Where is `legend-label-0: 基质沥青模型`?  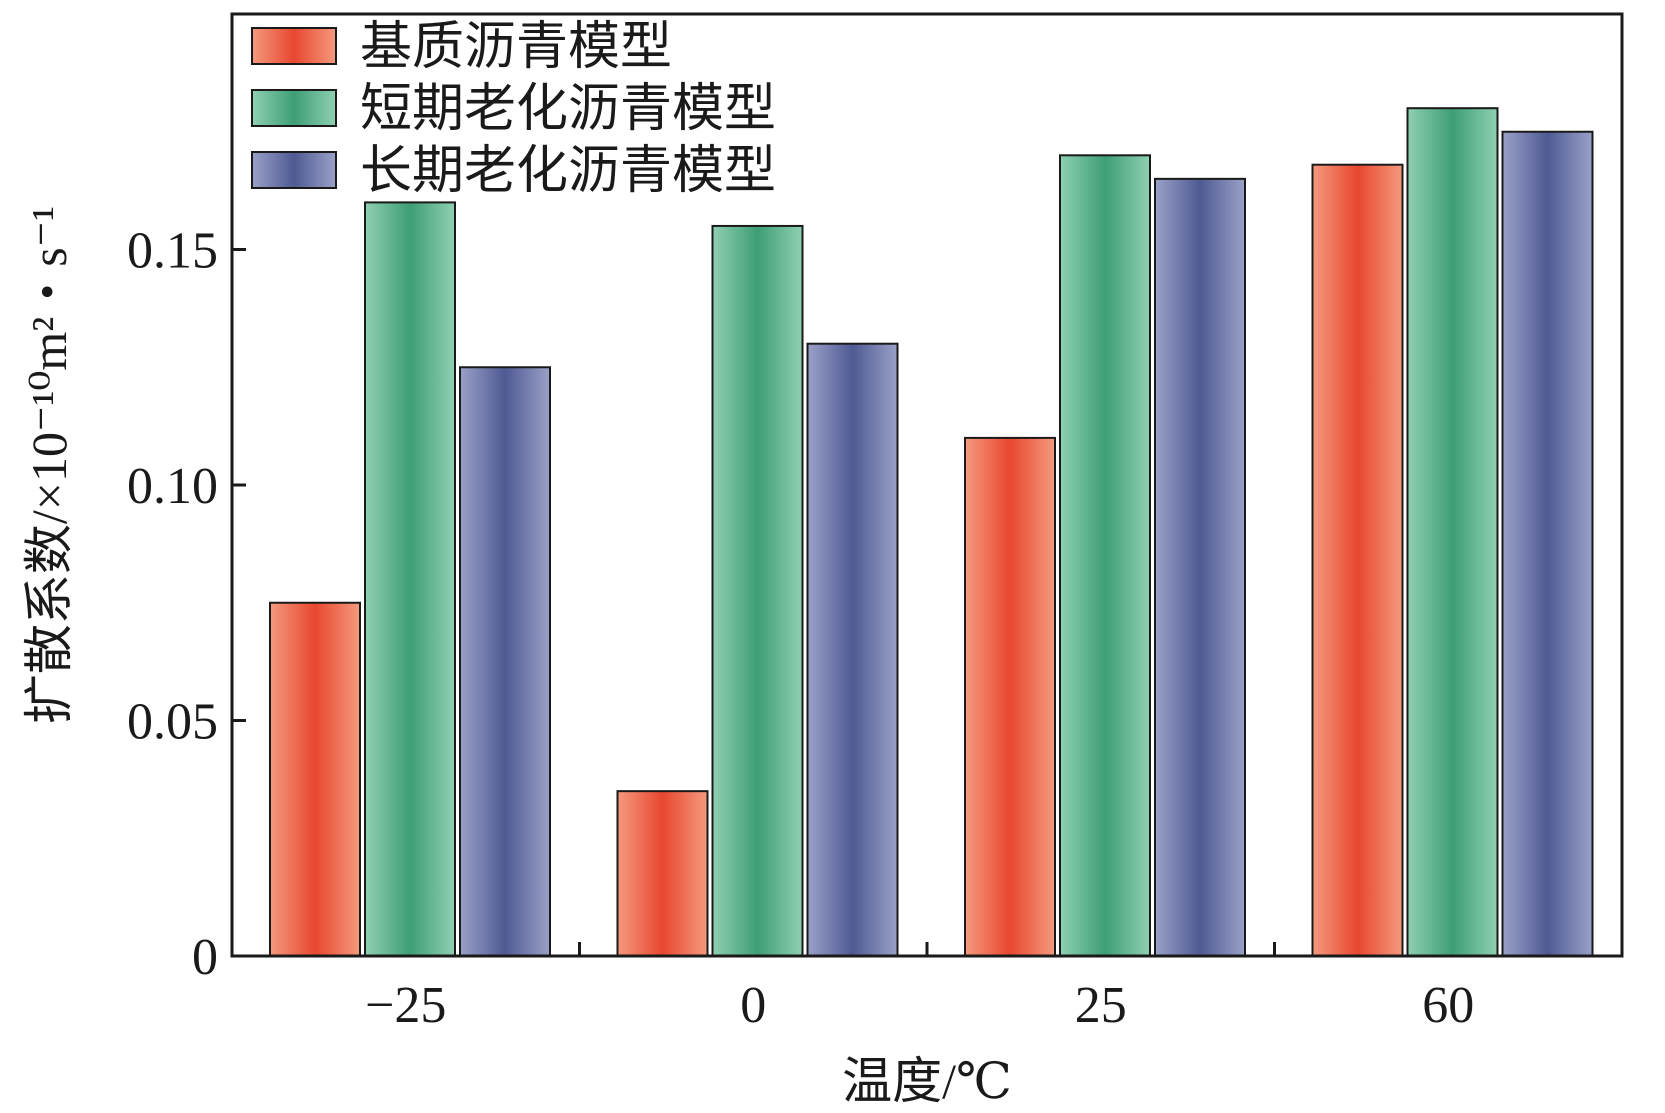 legend-label-0: 基质沥青模型 is located at coordinates (516, 47).